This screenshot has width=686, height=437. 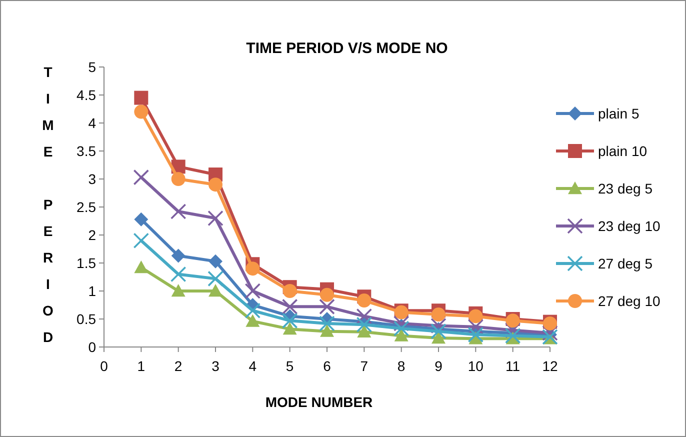 I want to click on x-tick-label: 1, so click(x=141, y=366).